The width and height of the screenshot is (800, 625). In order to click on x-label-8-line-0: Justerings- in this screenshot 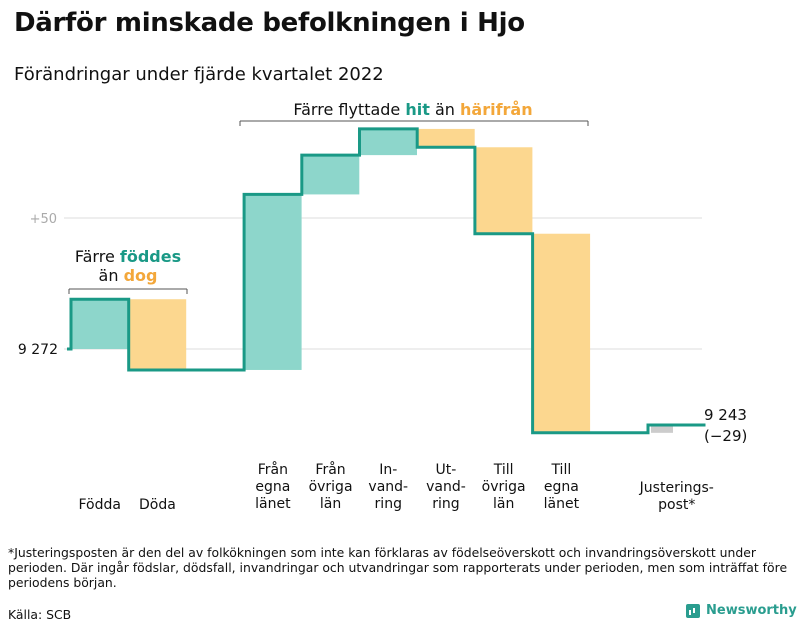, I will do `click(676, 488)`.